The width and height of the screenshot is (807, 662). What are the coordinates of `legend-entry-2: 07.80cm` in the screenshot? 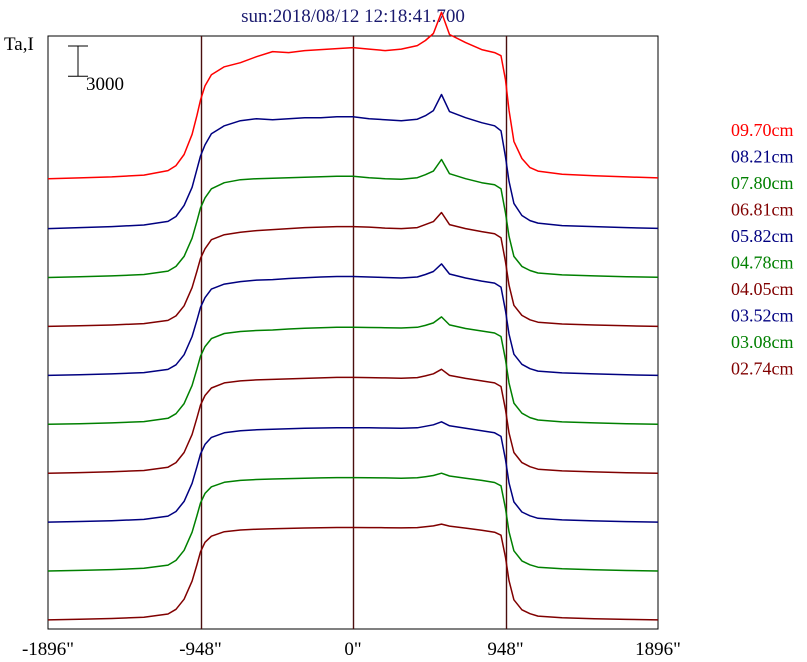 It's located at (762, 183).